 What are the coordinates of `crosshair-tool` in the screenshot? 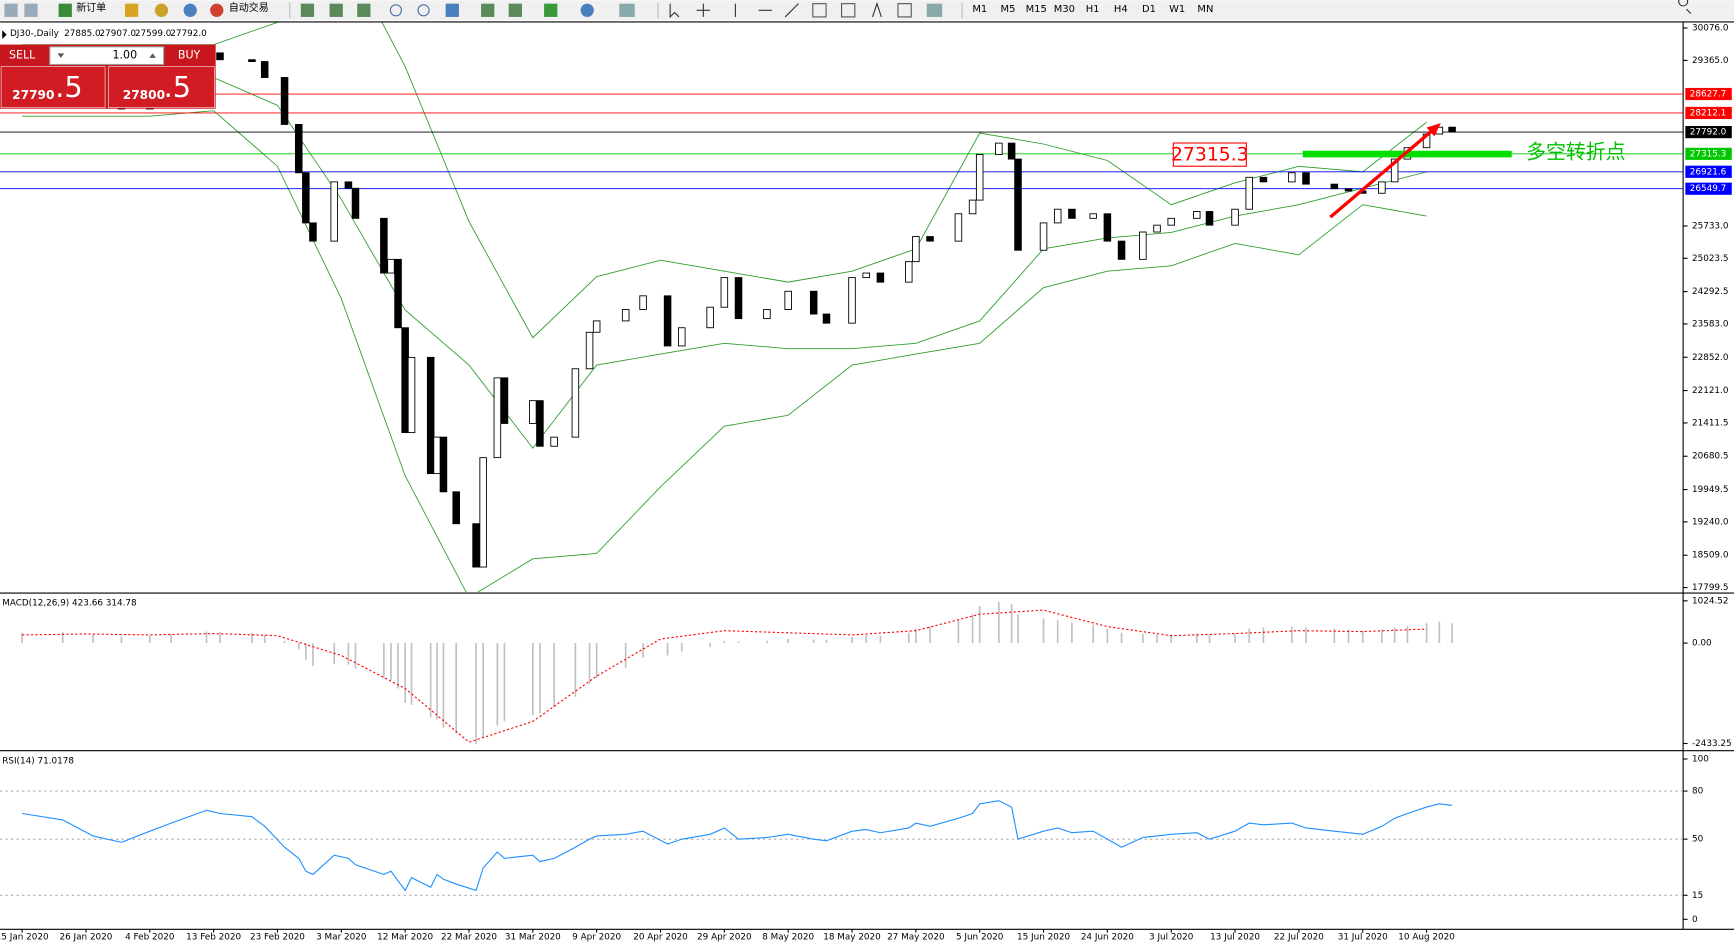 It's located at (703, 10).